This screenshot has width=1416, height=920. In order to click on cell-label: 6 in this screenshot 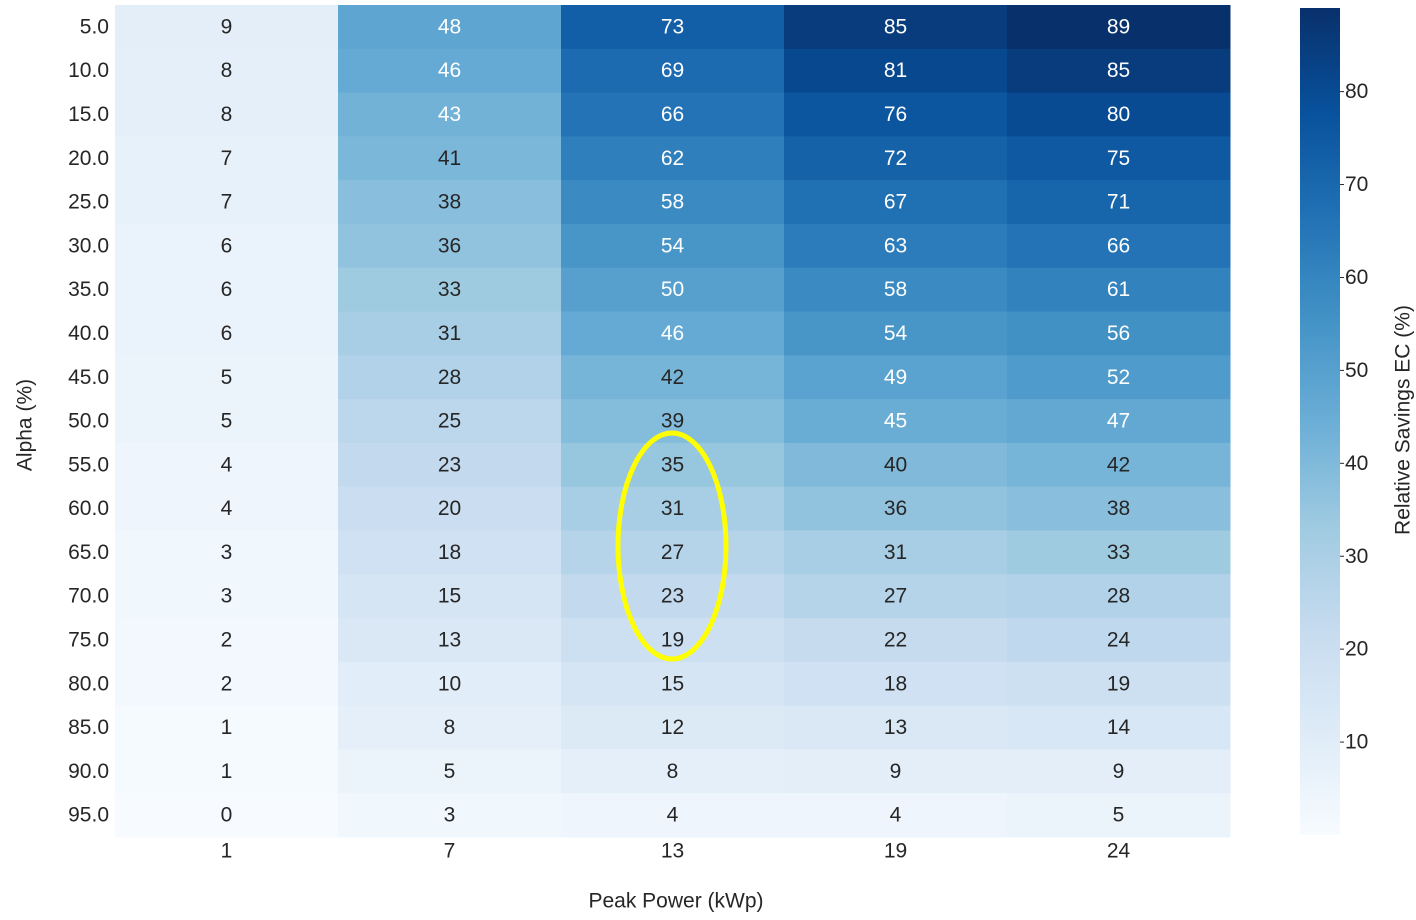, I will do `click(227, 245)`.